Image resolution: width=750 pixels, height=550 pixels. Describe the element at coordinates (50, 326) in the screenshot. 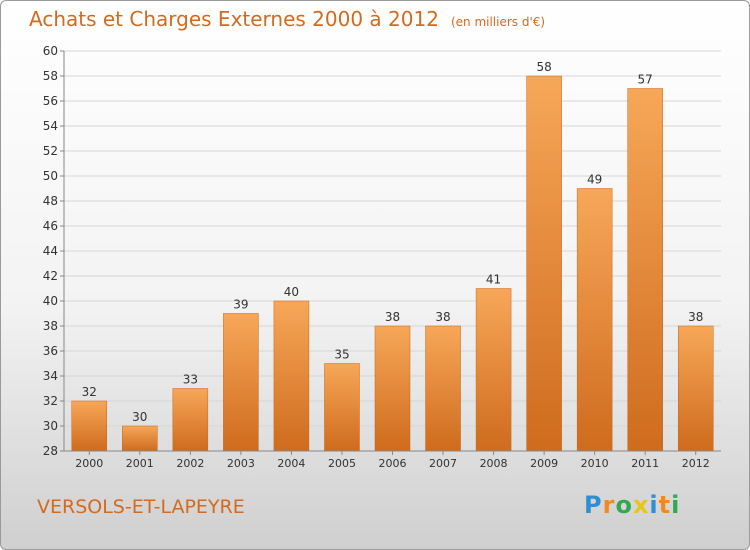

I see `y-tick-label: 38` at that location.